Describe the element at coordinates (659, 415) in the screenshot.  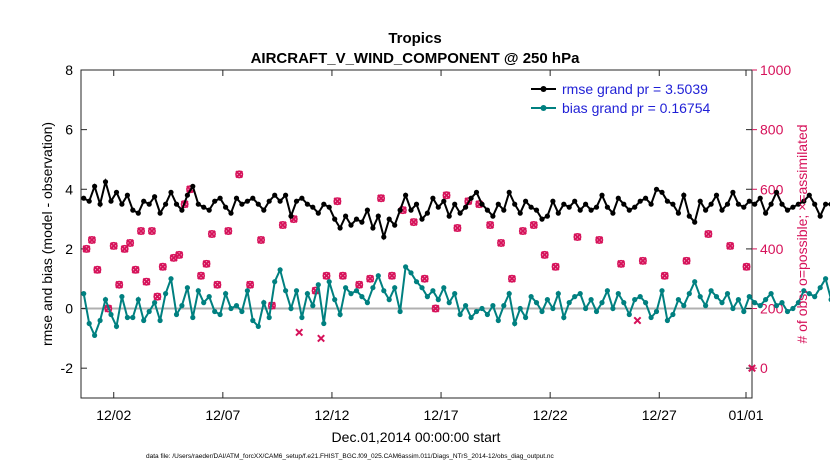
I see `x-tick-label: 12/27` at that location.